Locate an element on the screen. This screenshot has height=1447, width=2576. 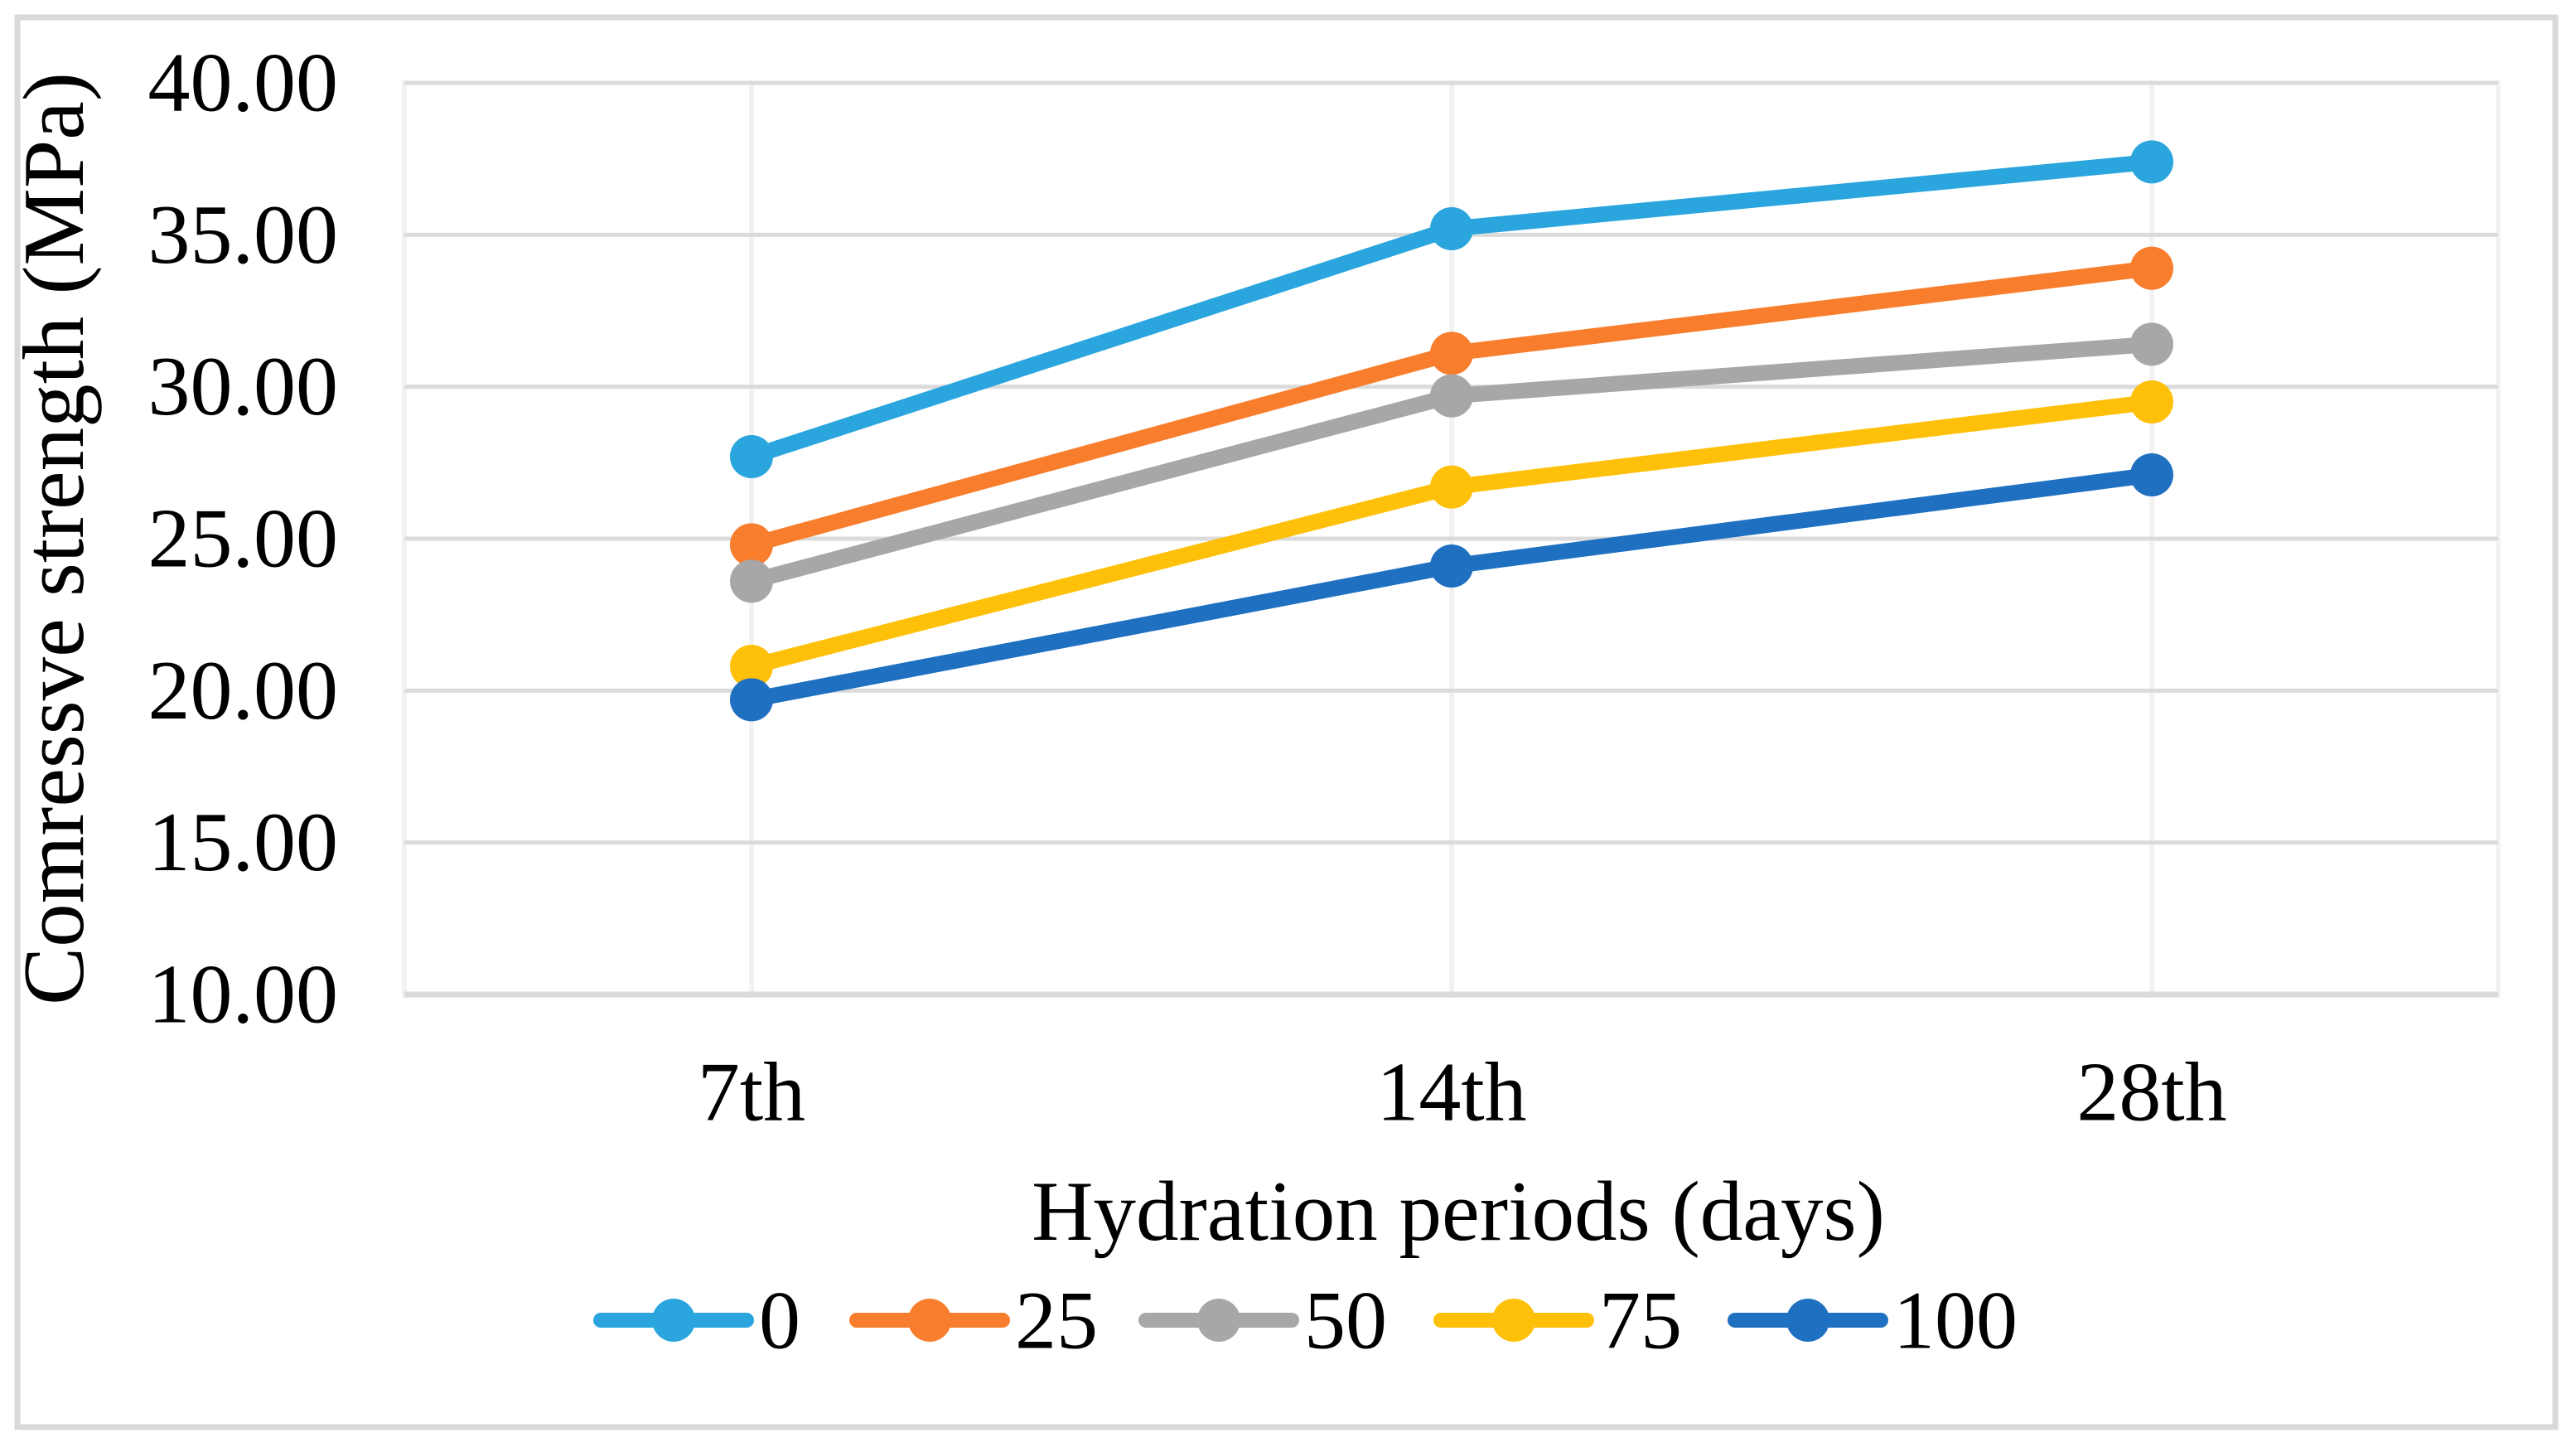
x-tick-labels: 7th 14th 28th is located at coordinates (1462, 1093).